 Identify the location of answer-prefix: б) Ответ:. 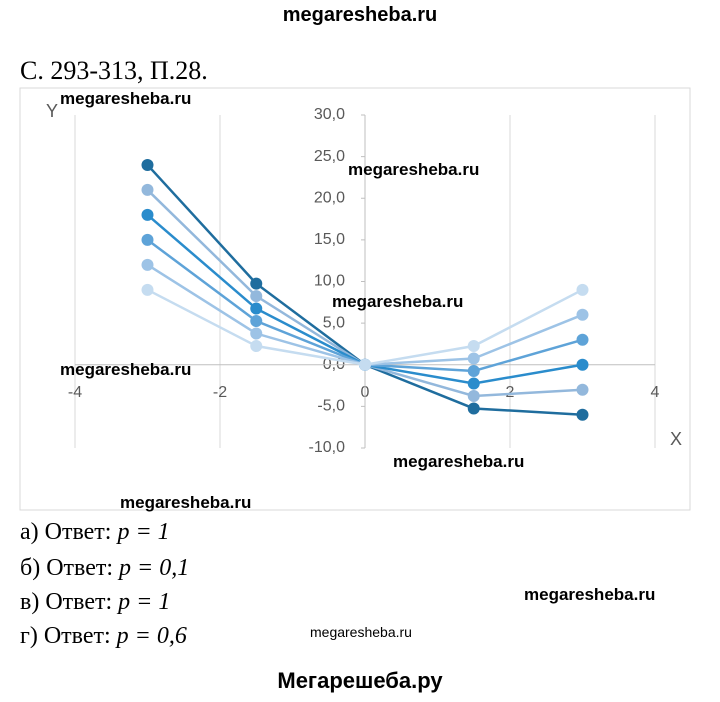
(67, 568).